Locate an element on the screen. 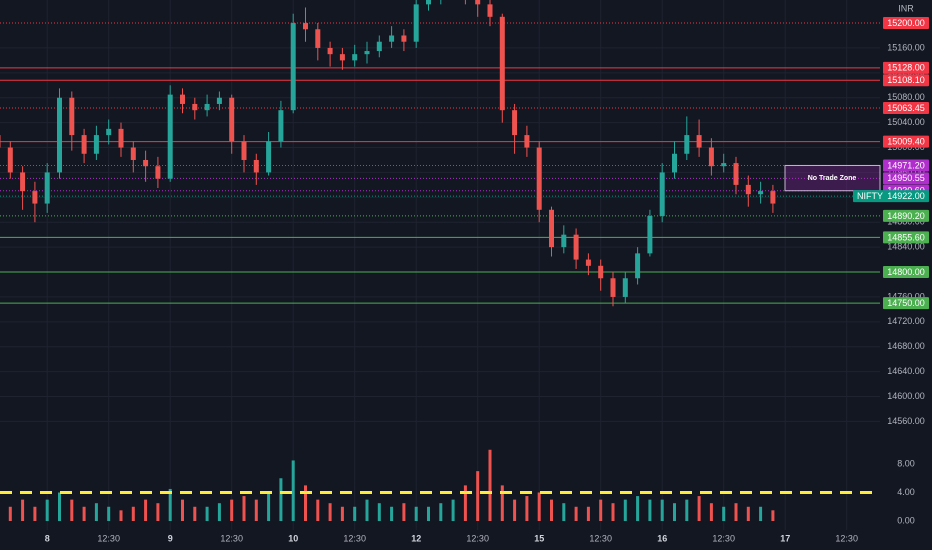 This screenshot has width=932, height=550. currency: INR is located at coordinates (906, 8).